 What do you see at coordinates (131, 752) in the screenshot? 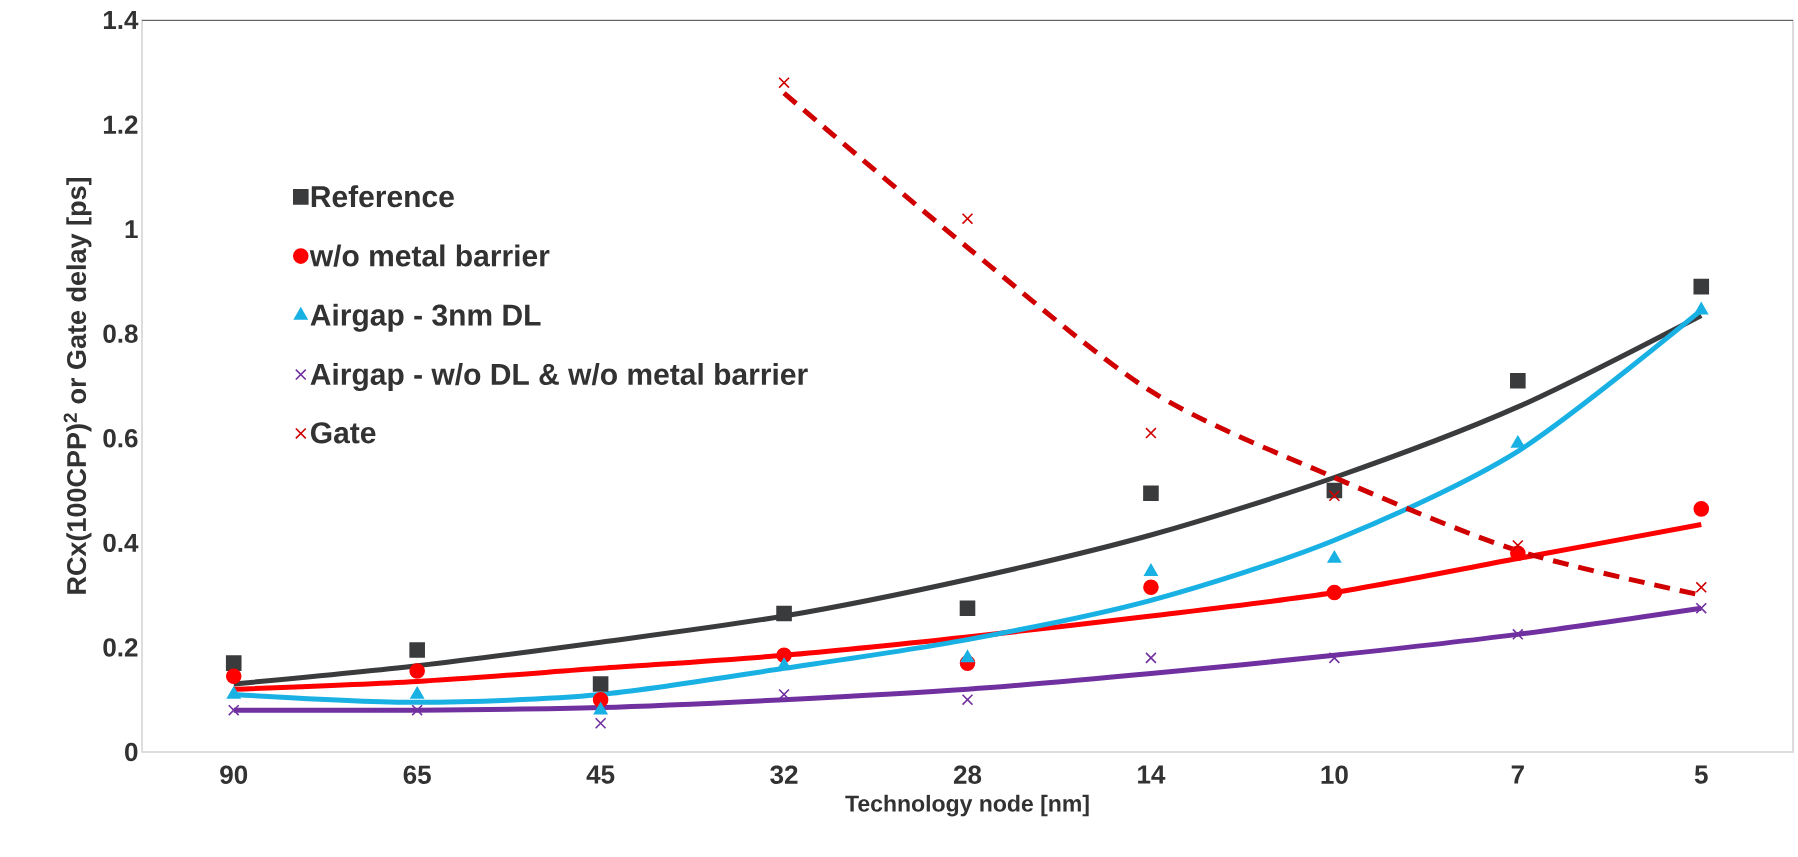
I see `y-tick-label: 0` at bounding box center [131, 752].